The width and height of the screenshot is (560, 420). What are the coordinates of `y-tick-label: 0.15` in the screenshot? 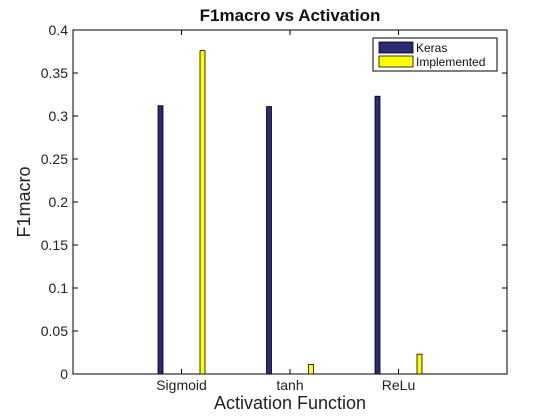 It's located at (54, 245).